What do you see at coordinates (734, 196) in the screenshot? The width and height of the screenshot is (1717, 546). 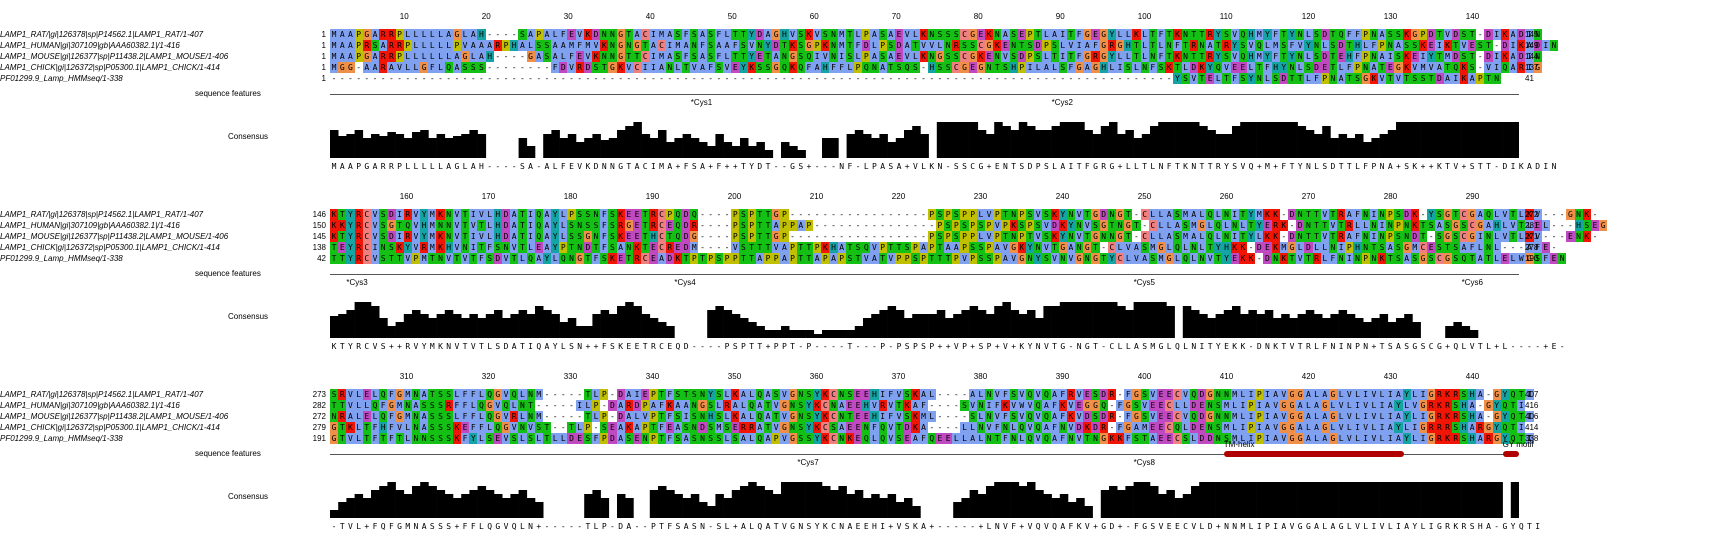 I see `ruler-tick: 200` at bounding box center [734, 196].